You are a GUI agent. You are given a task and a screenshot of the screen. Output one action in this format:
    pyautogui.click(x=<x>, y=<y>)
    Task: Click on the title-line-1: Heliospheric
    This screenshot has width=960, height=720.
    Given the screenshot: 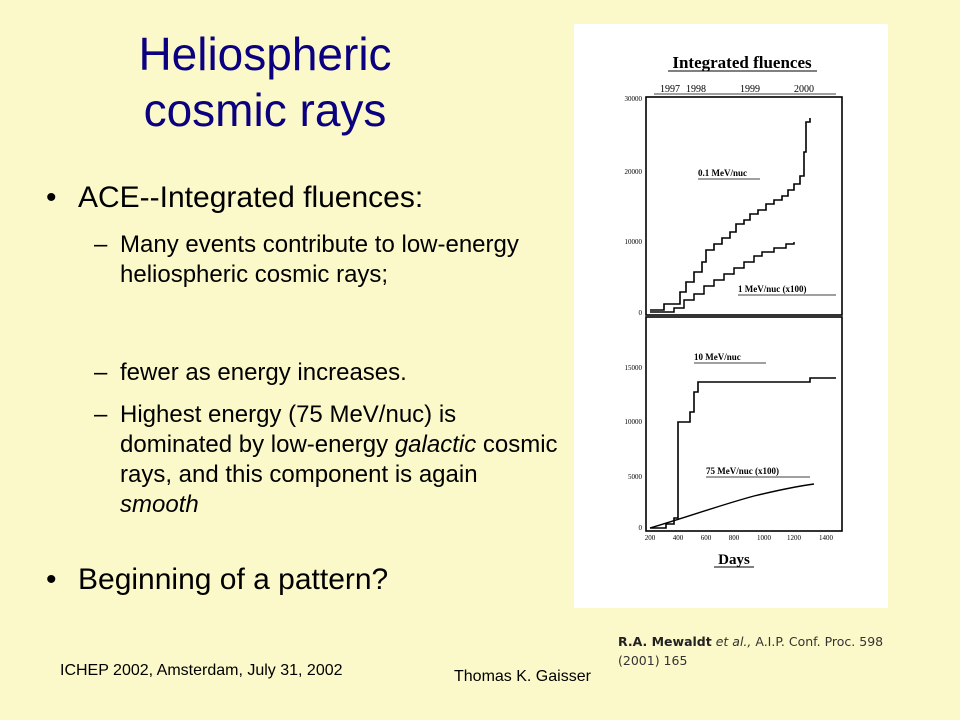 What is the action you would take?
    pyautogui.click(x=265, y=54)
    